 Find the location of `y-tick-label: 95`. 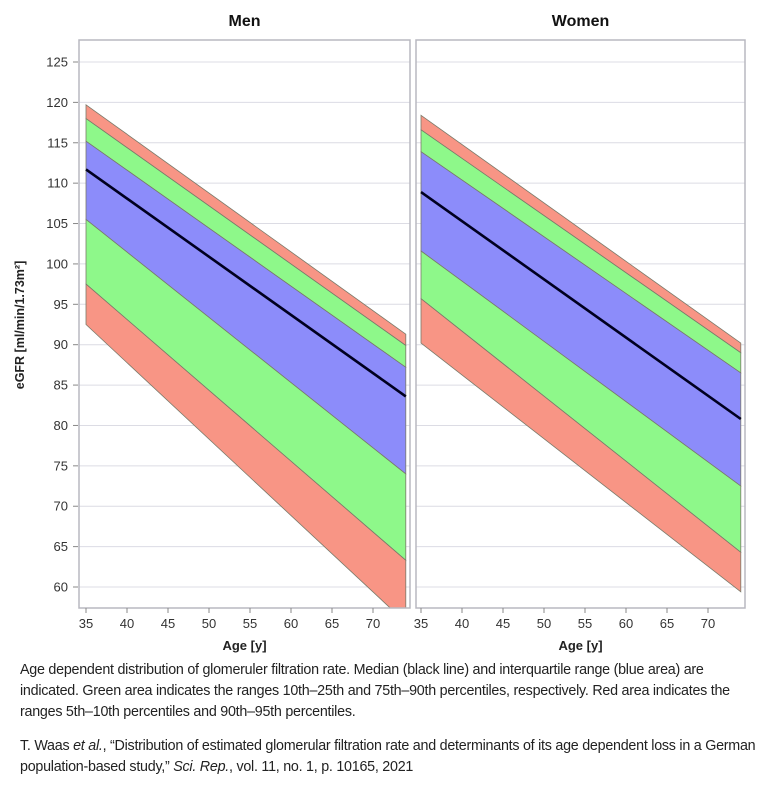

y-tick-label: 95 is located at coordinates (61, 304).